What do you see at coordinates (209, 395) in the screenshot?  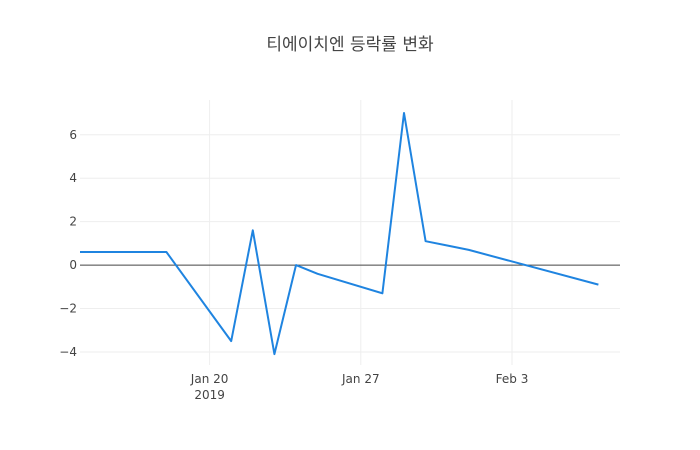 I see `x-tick-year-label: 2019` at bounding box center [209, 395].